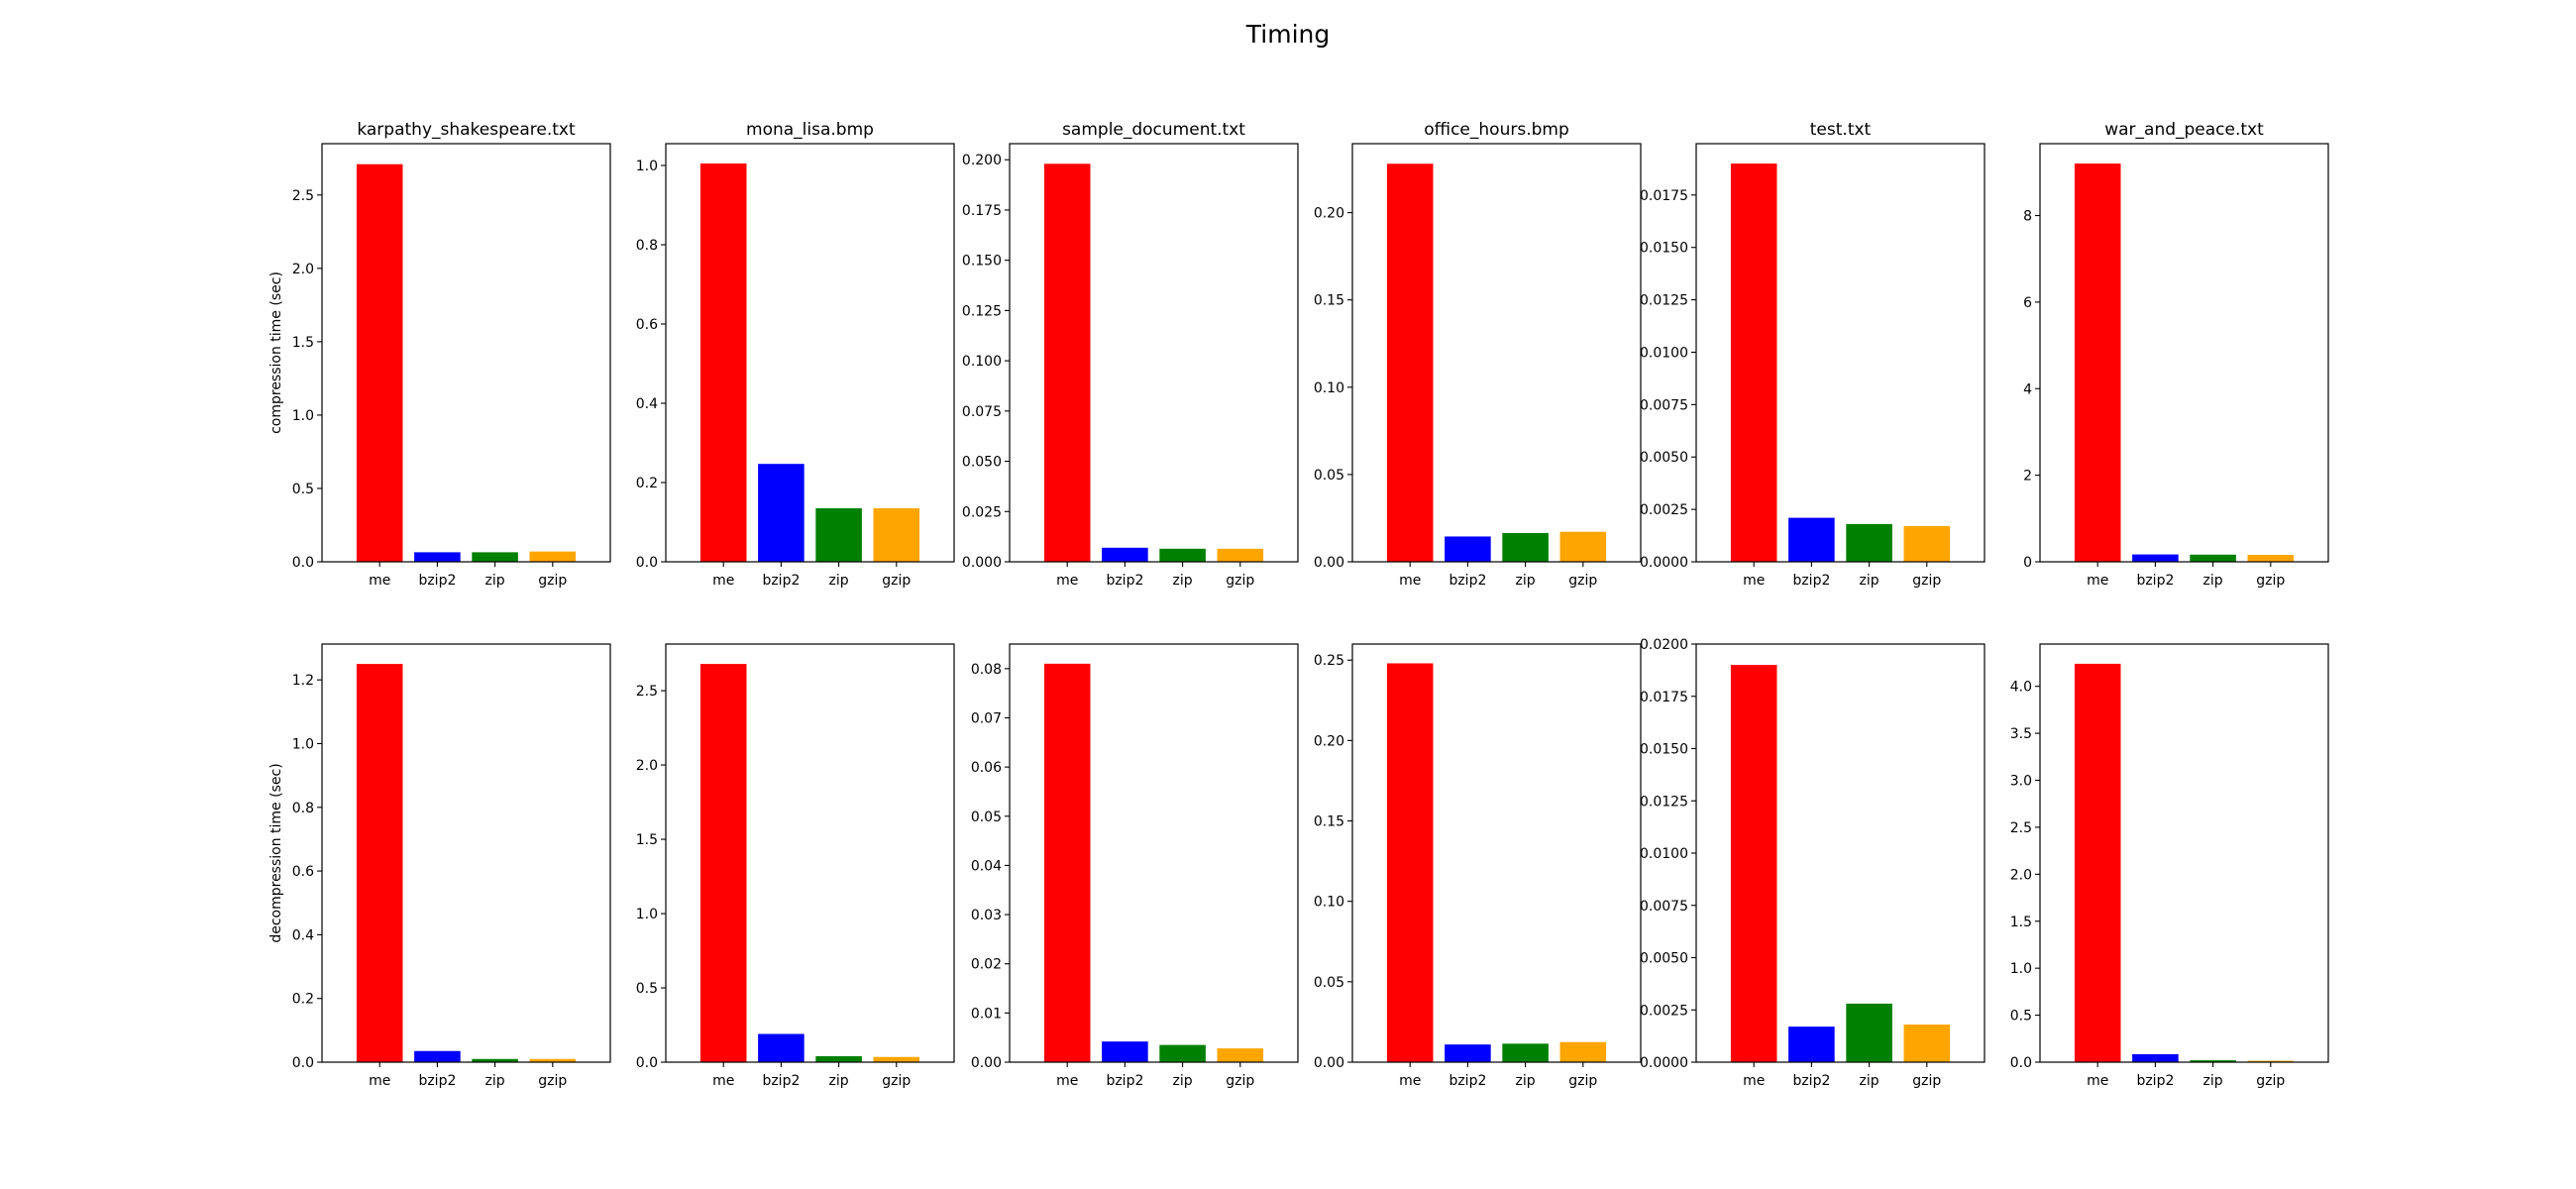 This screenshot has height=1189, width=2576. I want to click on y-tick-label: 0.200, so click(982, 160).